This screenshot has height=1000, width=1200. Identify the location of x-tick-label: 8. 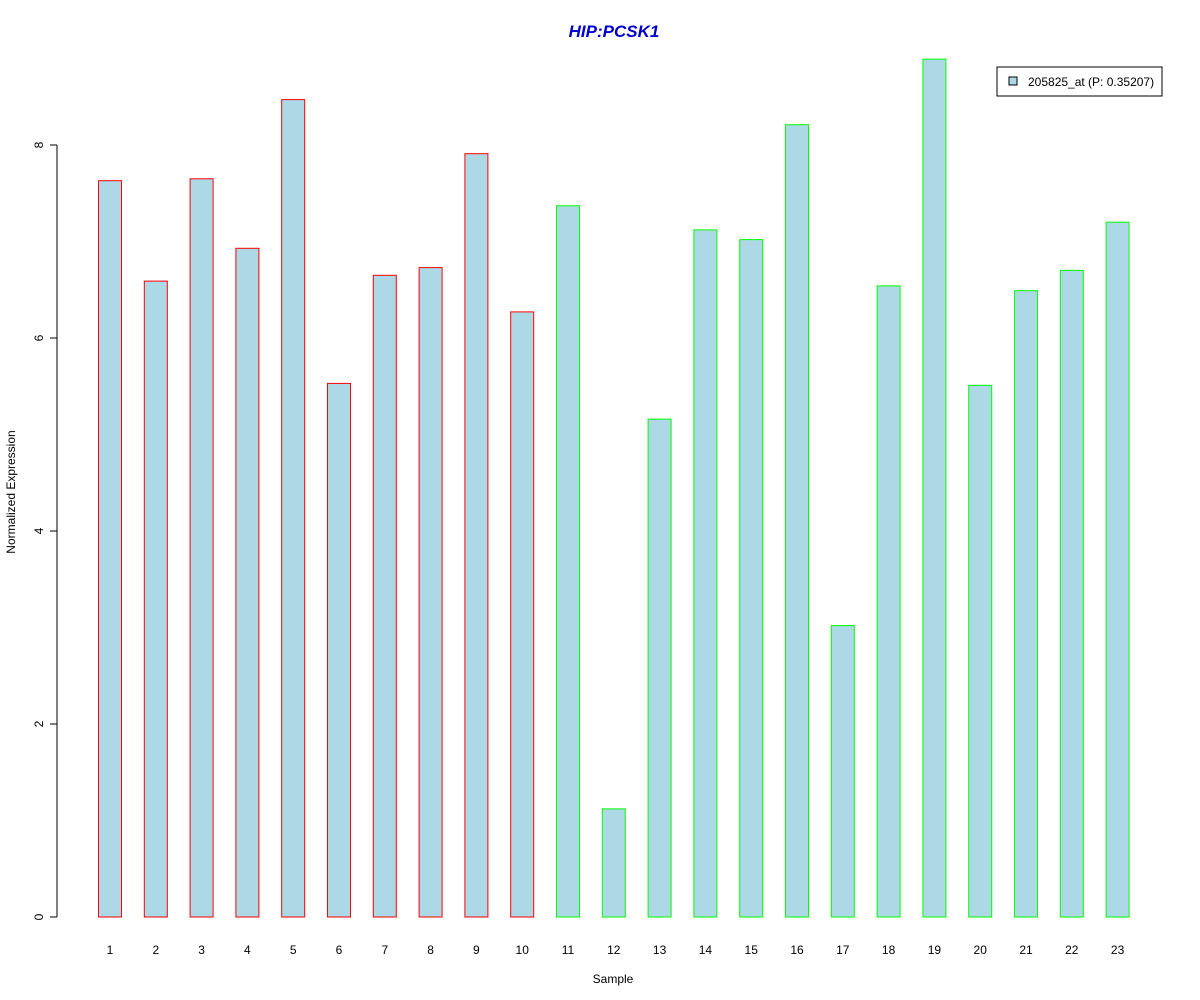
(430, 950).